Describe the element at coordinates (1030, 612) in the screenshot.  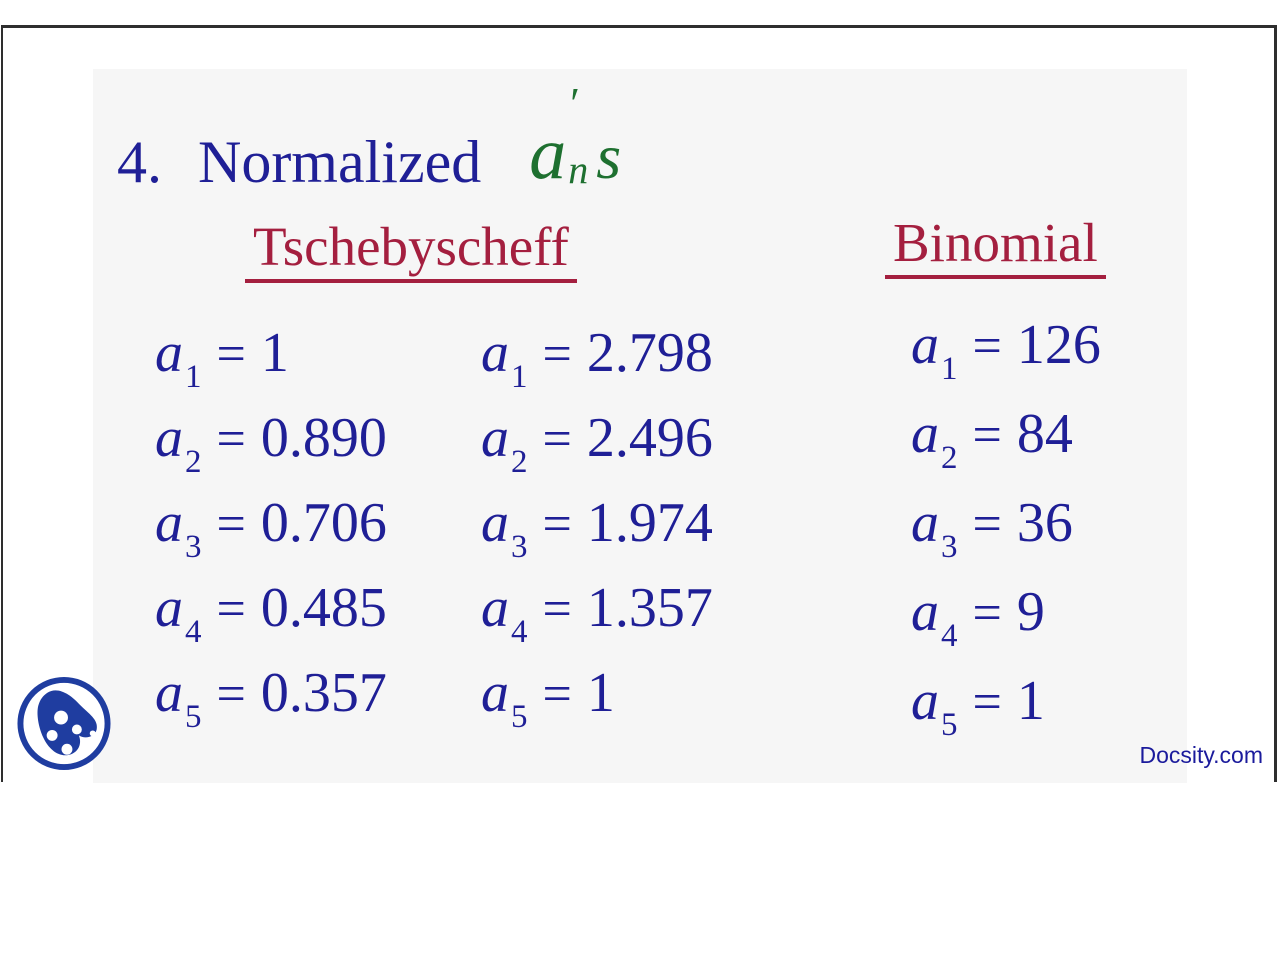
I see `coeff-value: 9` at that location.